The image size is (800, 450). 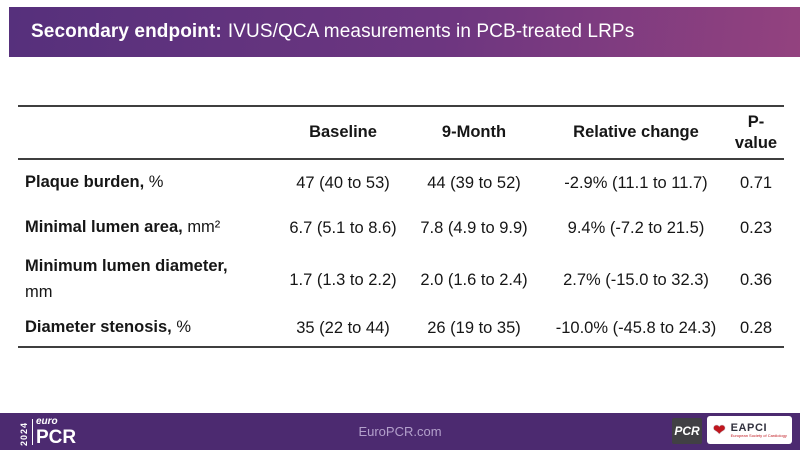 What do you see at coordinates (474, 327) in the screenshot?
I see `cell-9month: 26 (19 to 35)` at bounding box center [474, 327].